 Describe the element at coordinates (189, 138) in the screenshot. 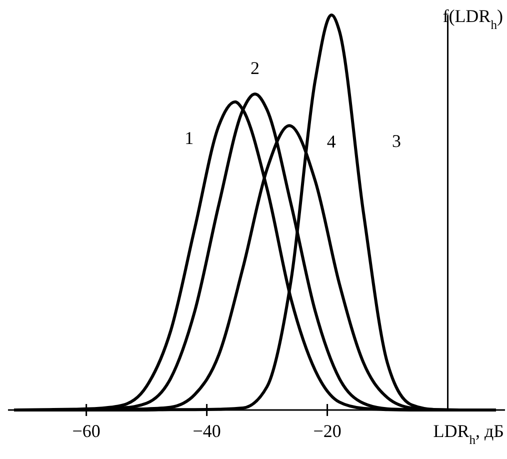

I see `series-label: 1` at that location.